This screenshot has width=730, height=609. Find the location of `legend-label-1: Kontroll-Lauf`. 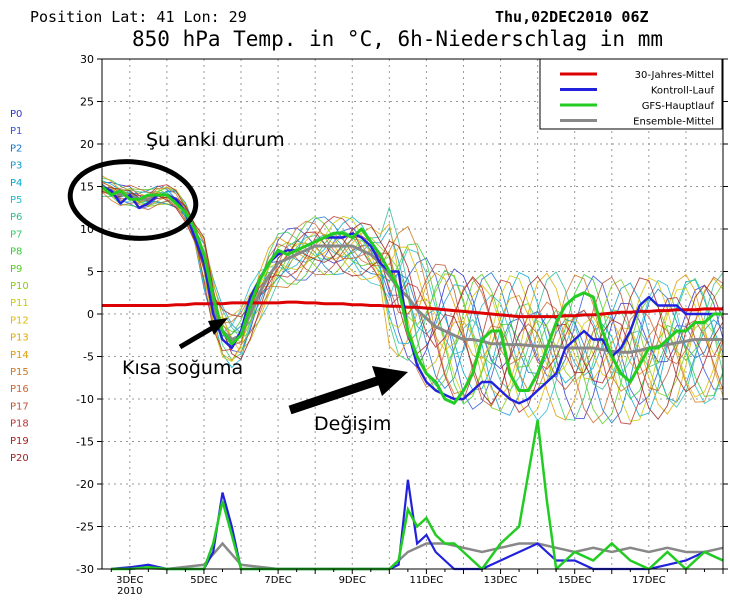

legend-label-1: Kontroll-Lauf is located at coordinates (683, 91).